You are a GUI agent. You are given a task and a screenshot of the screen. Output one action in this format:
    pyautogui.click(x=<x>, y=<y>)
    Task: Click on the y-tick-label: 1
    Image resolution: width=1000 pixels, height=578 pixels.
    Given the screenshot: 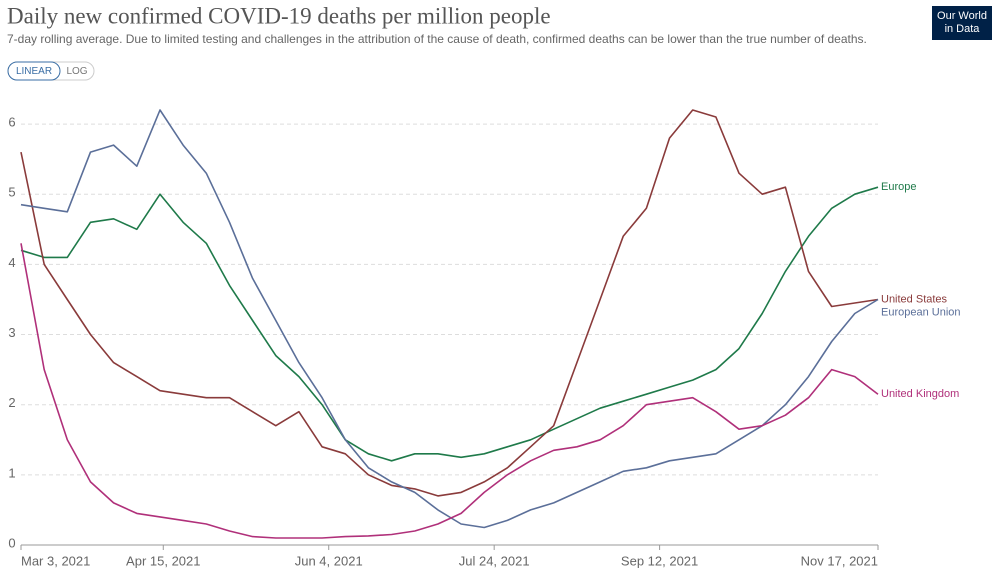 What is the action you would take?
    pyautogui.click(x=11, y=472)
    